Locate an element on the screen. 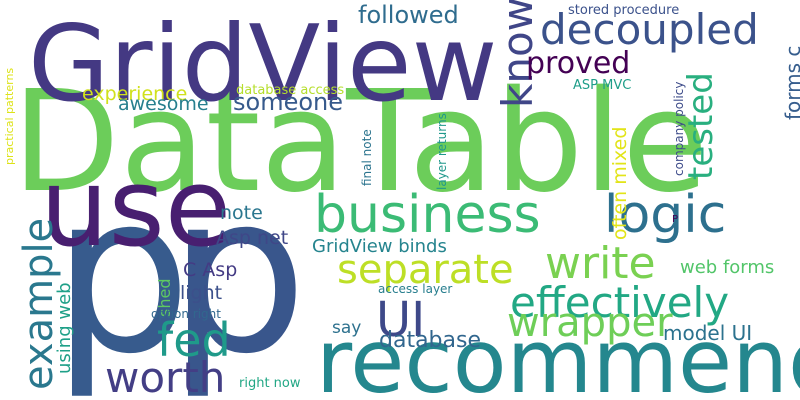 This screenshot has height=400, width=800. word-right-now-46: right now is located at coordinates (270, 383).